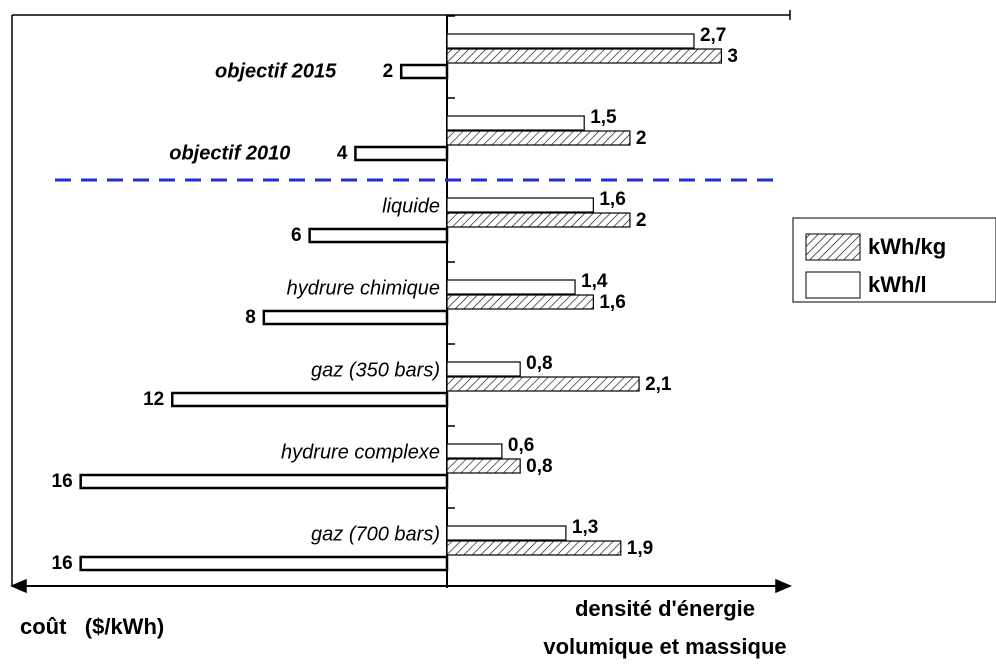 This screenshot has width=996, height=668. I want to click on category-label: gaz (350 bars), so click(375, 370).